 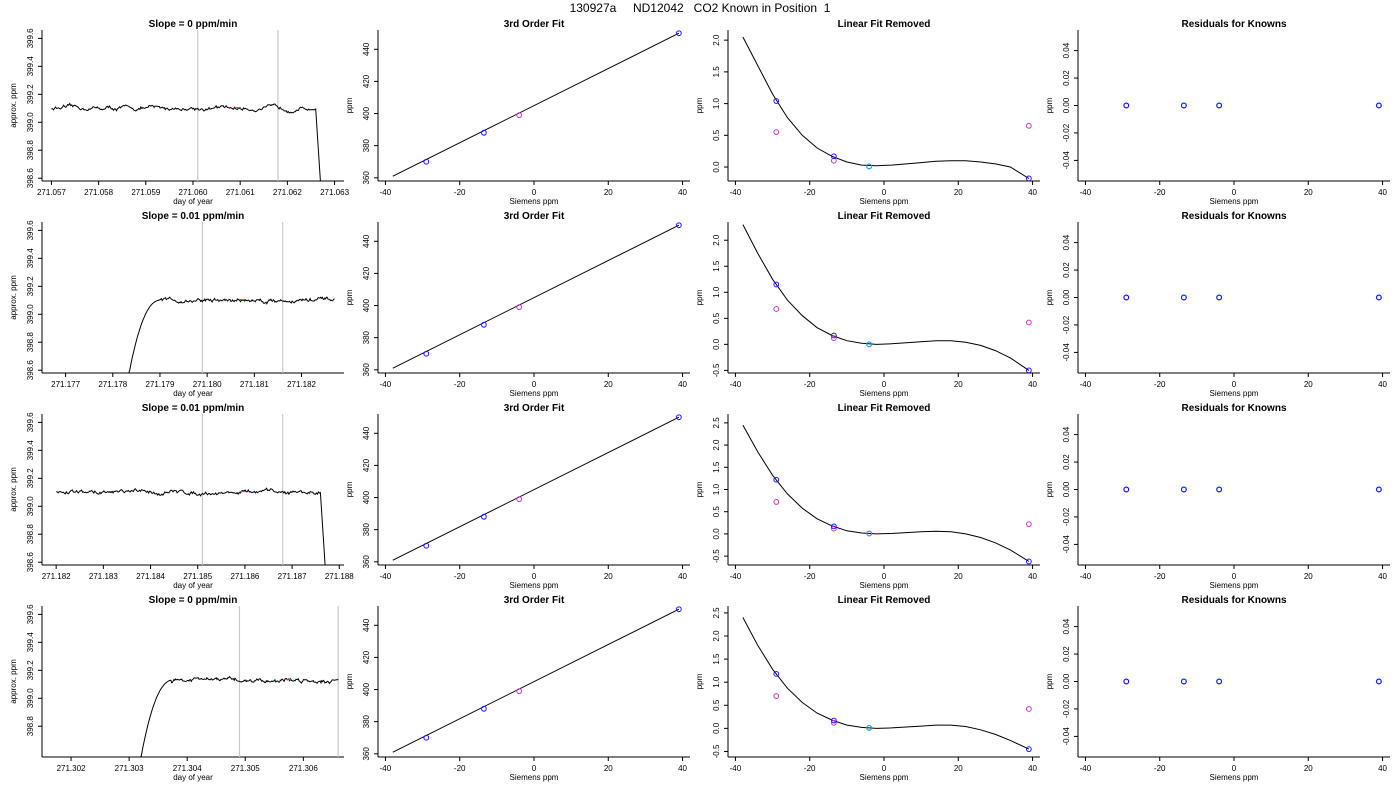 What do you see at coordinates (112, 384) in the screenshot?
I see `x-tick-label: 271.178` at bounding box center [112, 384].